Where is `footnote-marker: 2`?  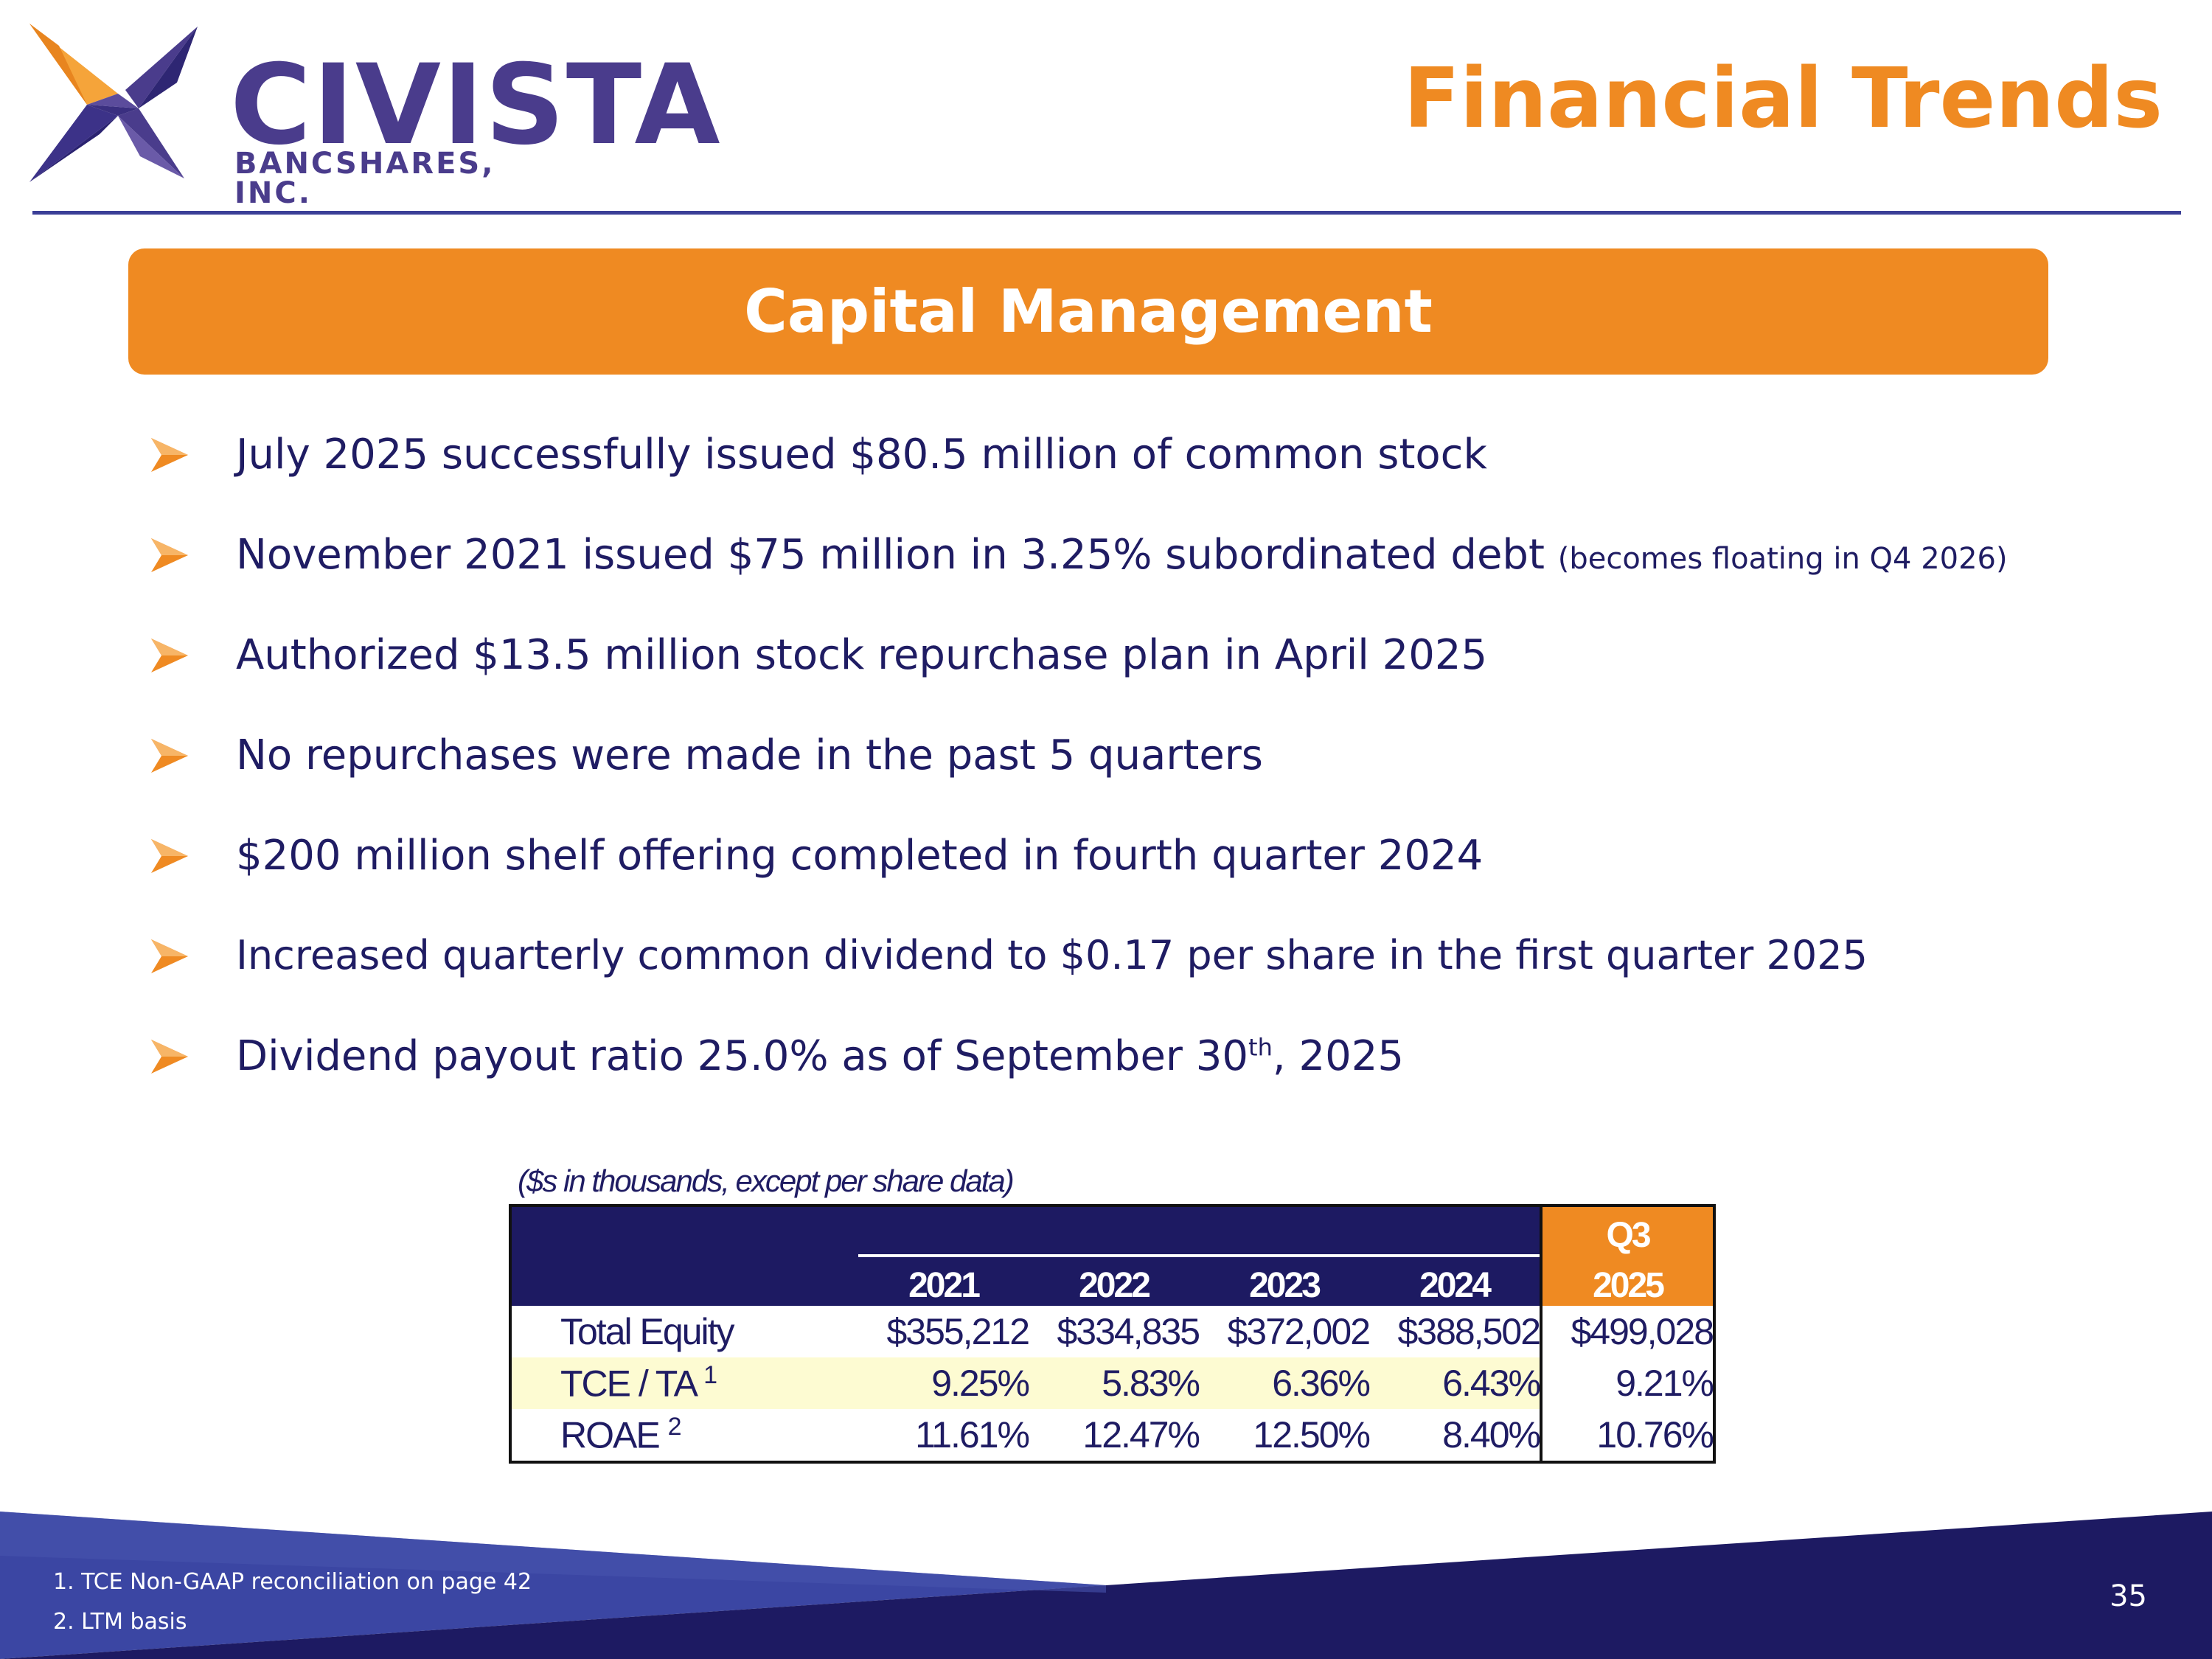
footnote-marker: 2 is located at coordinates (674, 1427).